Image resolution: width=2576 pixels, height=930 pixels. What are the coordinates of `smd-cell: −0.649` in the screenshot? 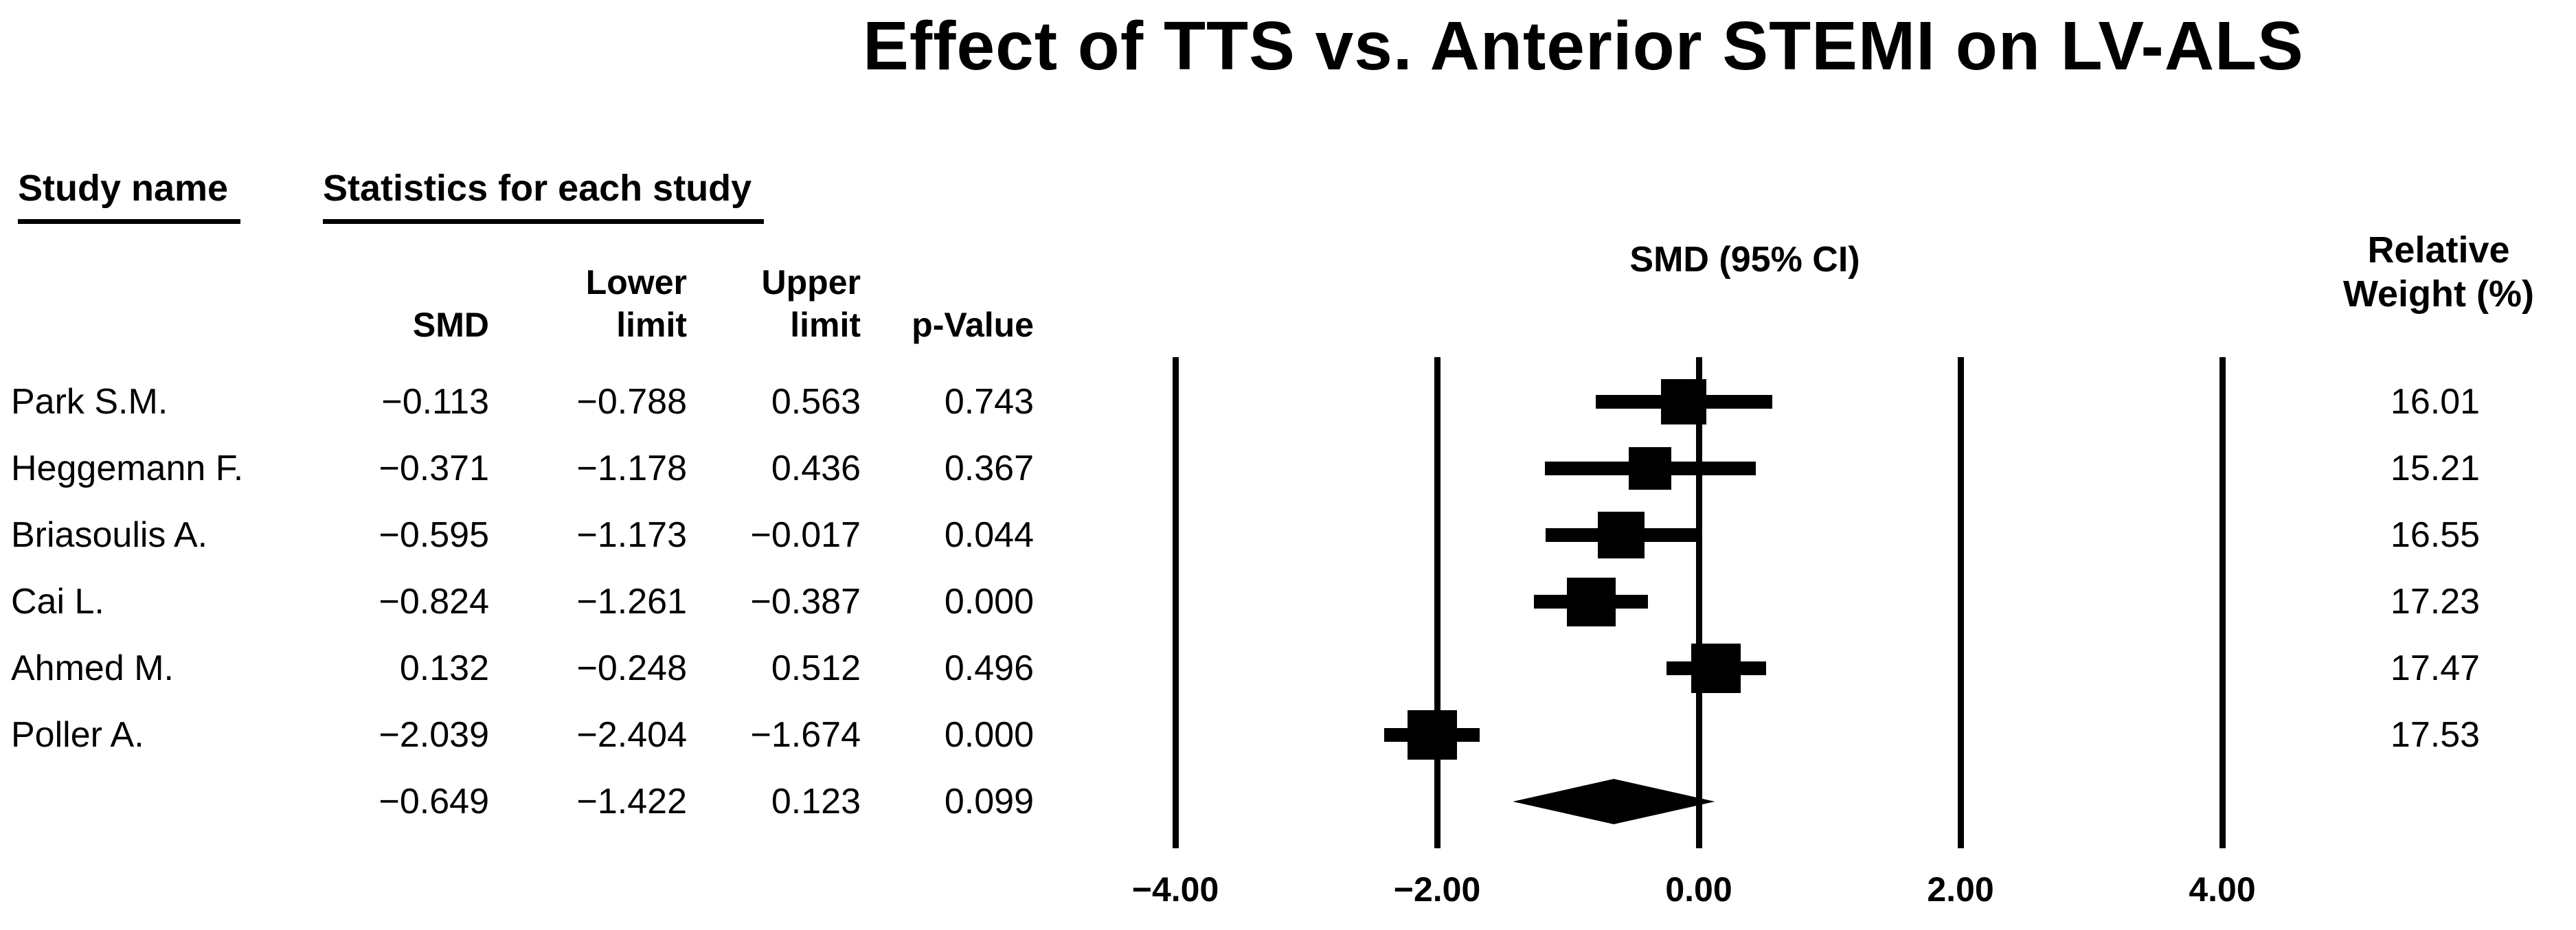 It's located at (434, 801).